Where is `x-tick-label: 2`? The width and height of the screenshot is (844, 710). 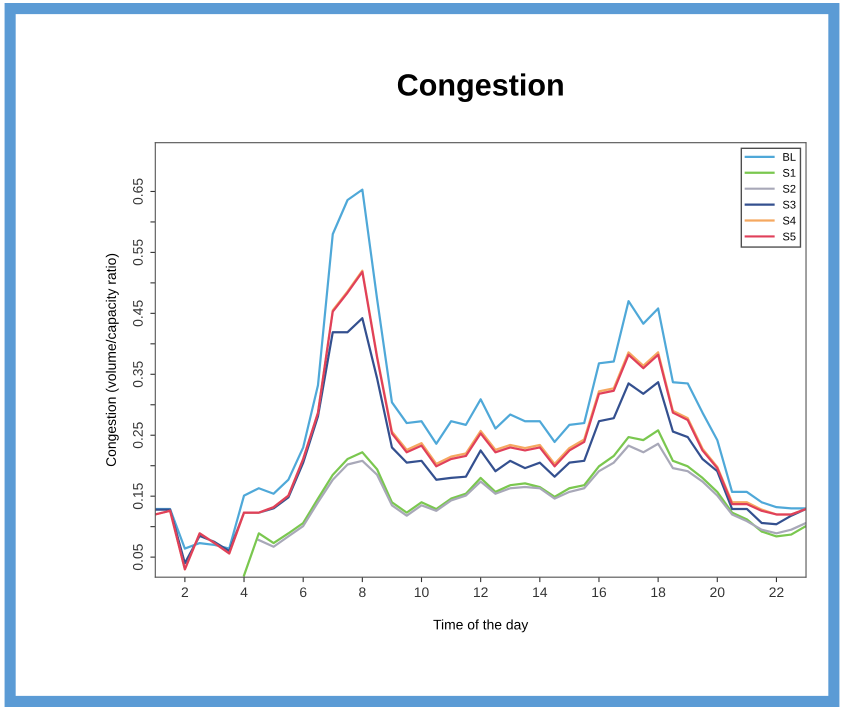 x-tick-label: 2 is located at coordinates (185, 592).